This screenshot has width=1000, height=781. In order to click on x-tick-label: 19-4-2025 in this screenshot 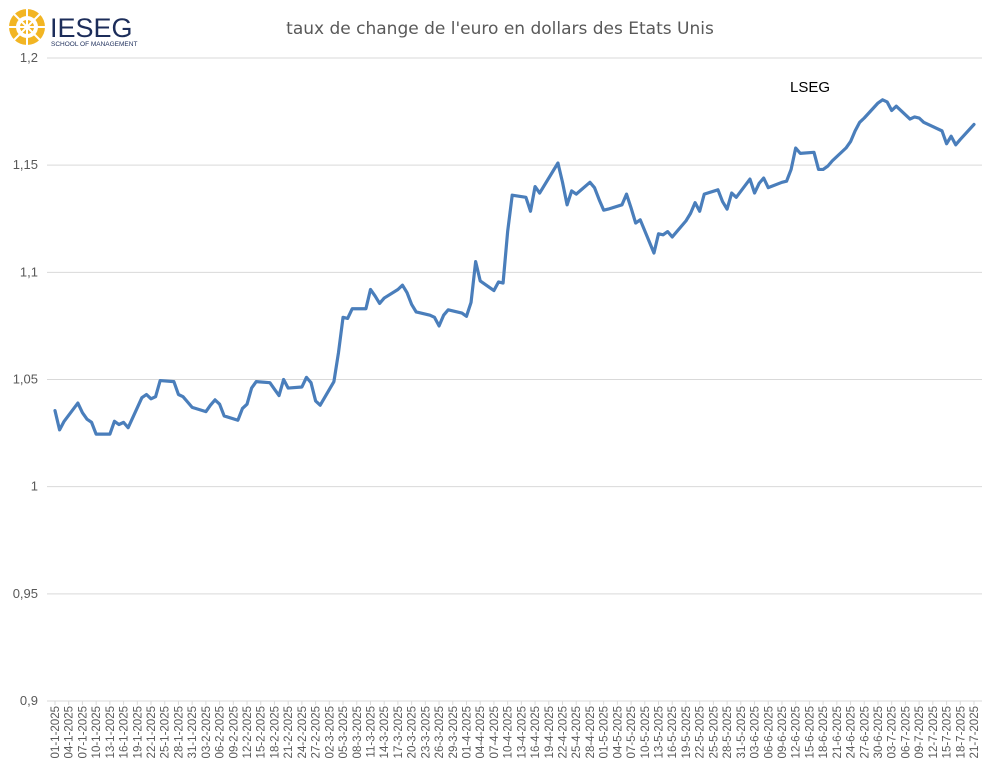, I will do `click(550, 732)`.